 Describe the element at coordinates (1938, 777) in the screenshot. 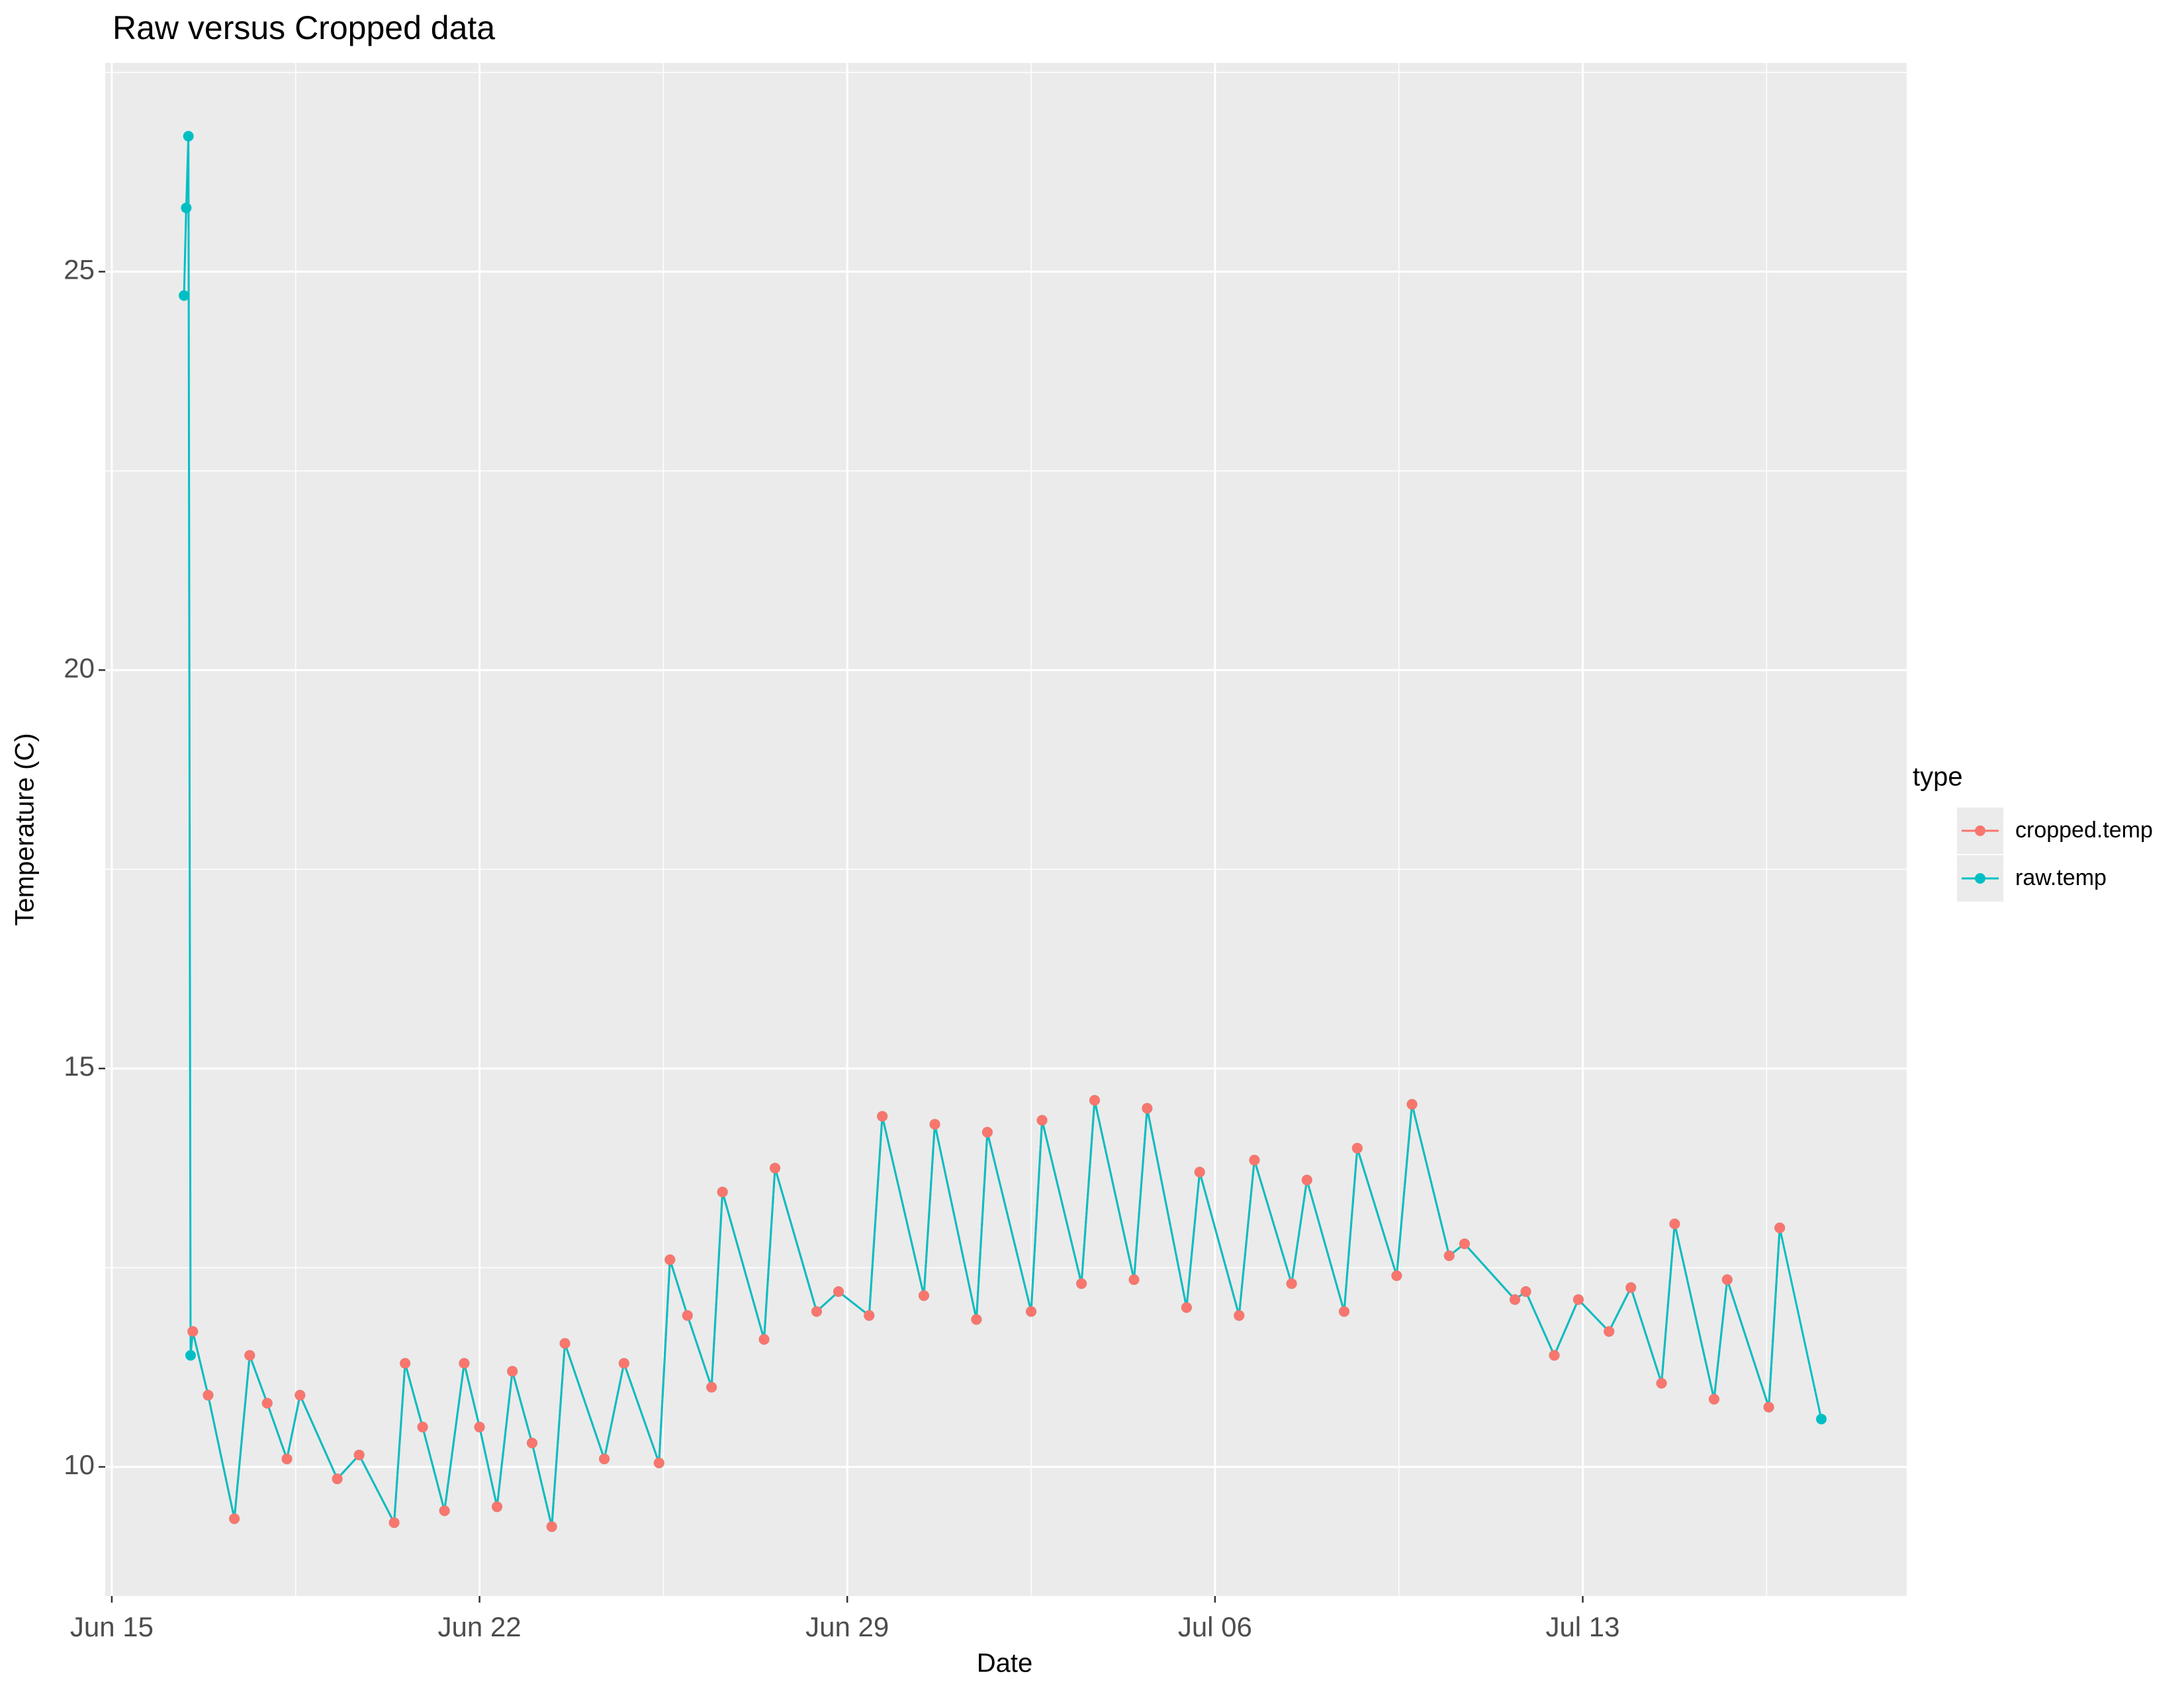

I see `legend-title: type` at that location.